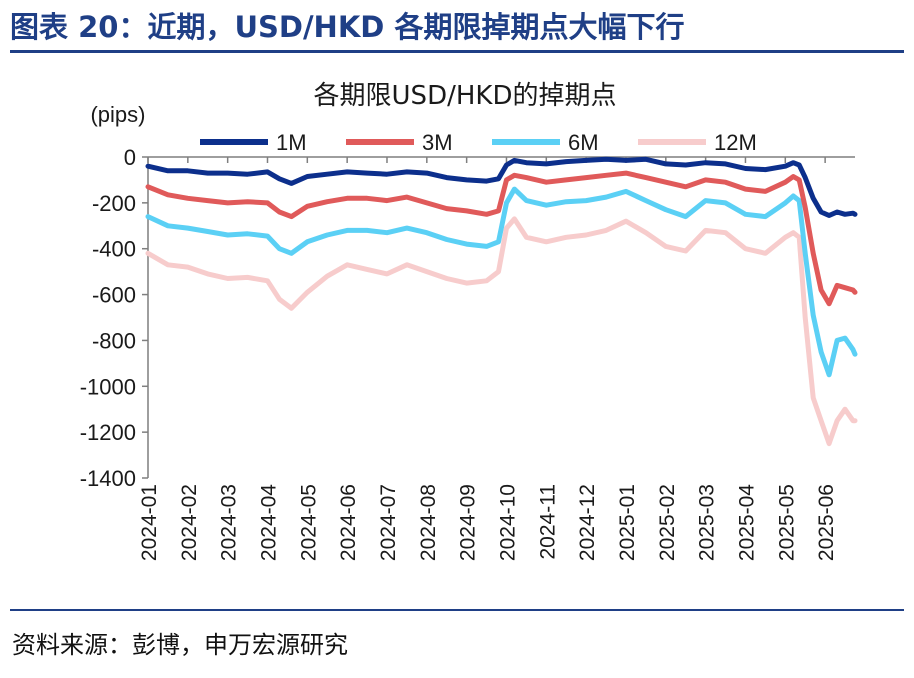 The width and height of the screenshot is (914, 678). What do you see at coordinates (149, 522) in the screenshot?
I see `x-tick-label: 2024-01` at bounding box center [149, 522].